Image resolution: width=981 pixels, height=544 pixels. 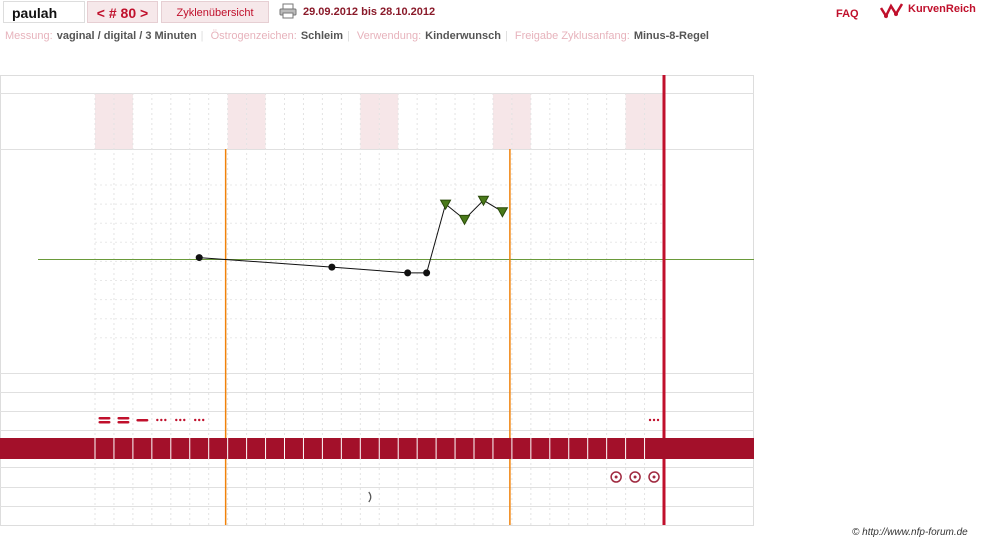 I want to click on meta-label: Freigabe Zyklusanfang:, so click(x=572, y=36).